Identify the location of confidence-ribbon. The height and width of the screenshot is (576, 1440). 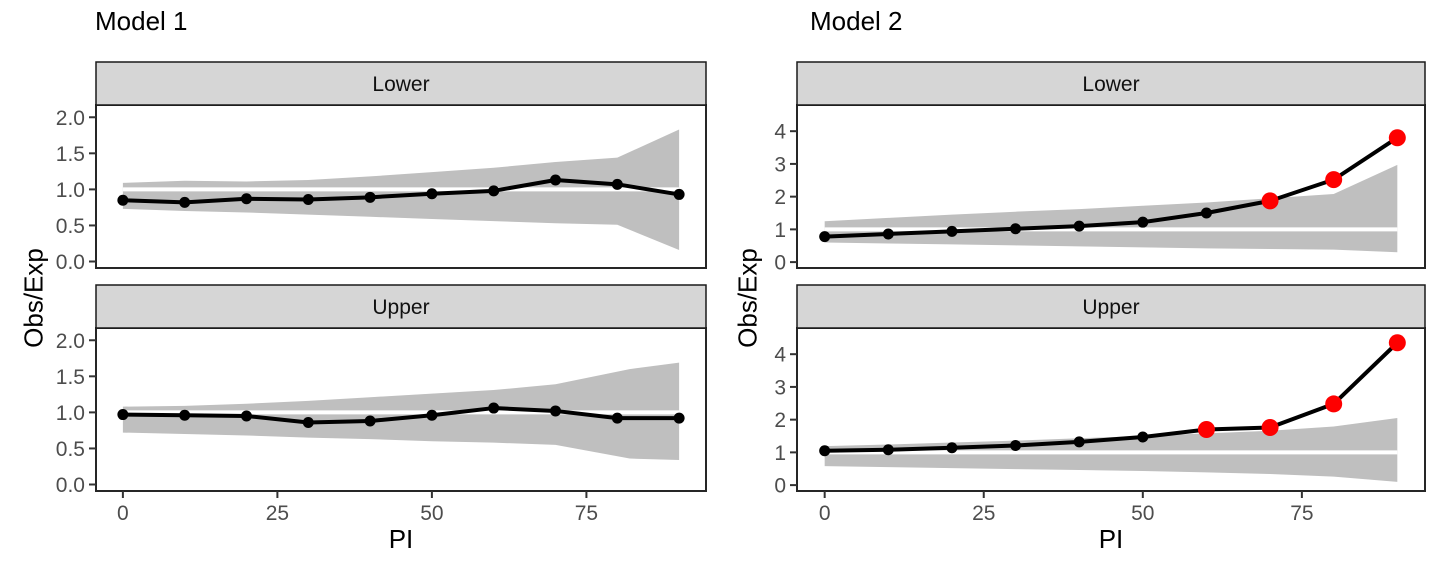
(1111, 450).